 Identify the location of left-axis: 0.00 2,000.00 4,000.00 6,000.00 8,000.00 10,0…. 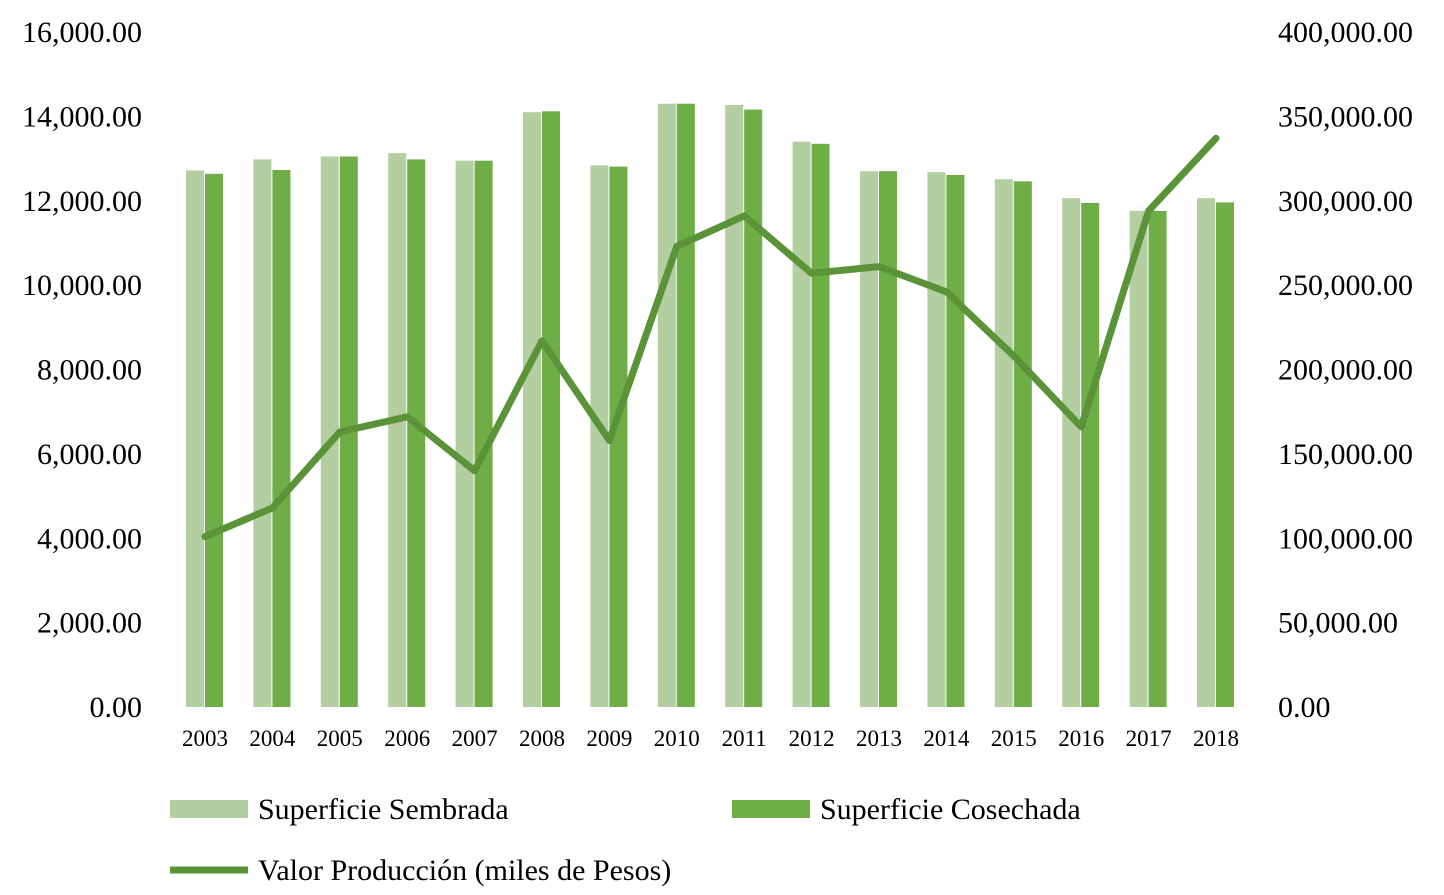
(82, 370).